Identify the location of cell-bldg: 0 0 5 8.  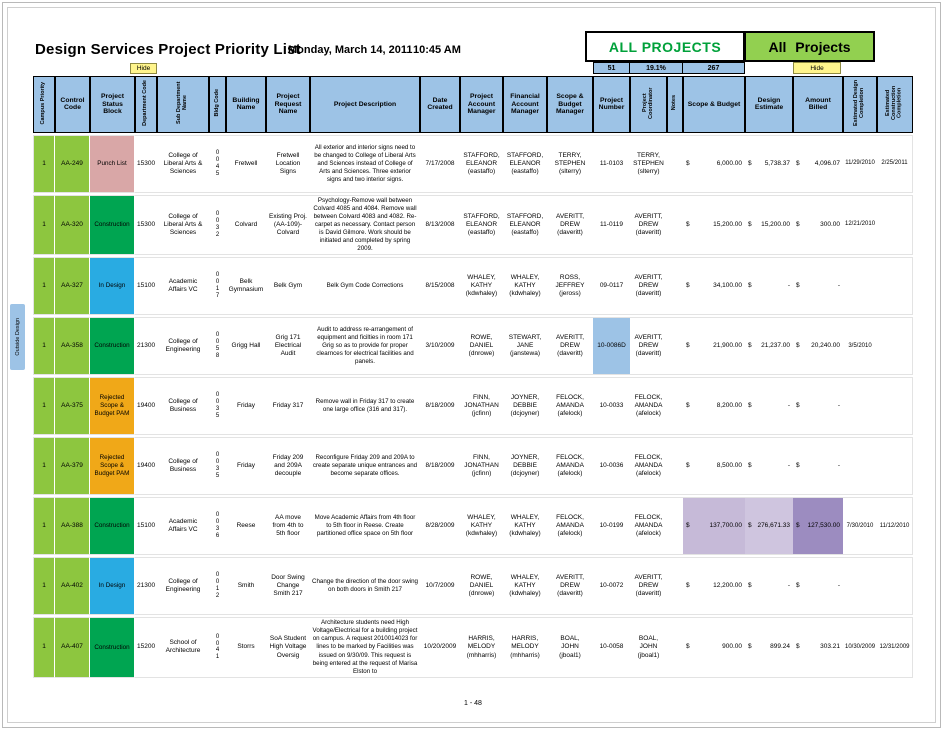
(217, 346).